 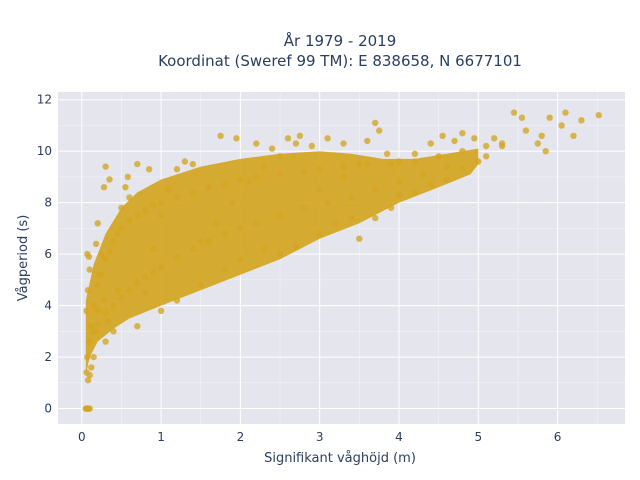 I want to click on chart-title-line-1: År 1979 - 2019, so click(x=340, y=40).